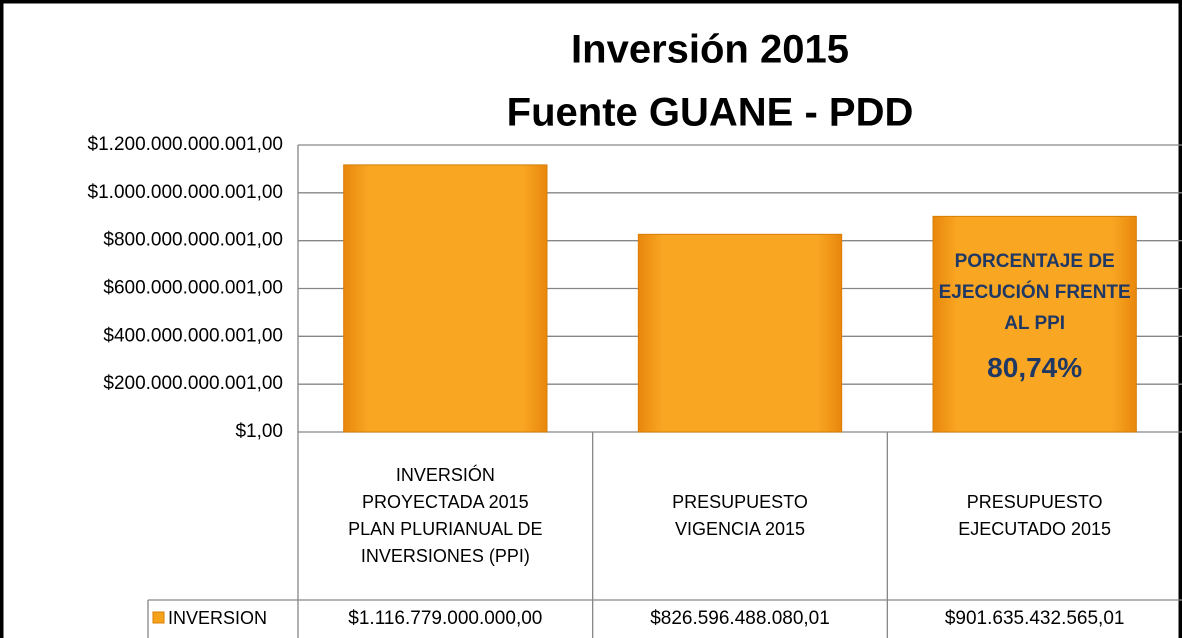 The height and width of the screenshot is (638, 1182). Describe the element at coordinates (445, 618) in the screenshot. I see `value-label: $1.116.779.000.000,00` at that location.